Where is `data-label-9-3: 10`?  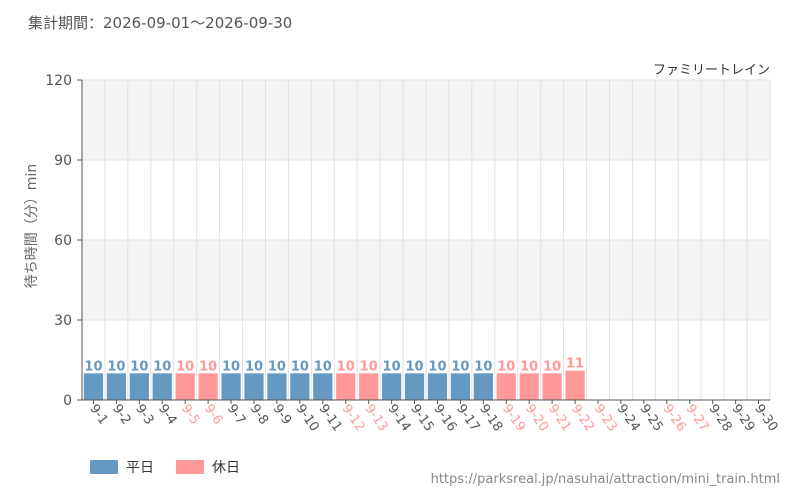 data-label-9-3: 10 is located at coordinates (139, 366).